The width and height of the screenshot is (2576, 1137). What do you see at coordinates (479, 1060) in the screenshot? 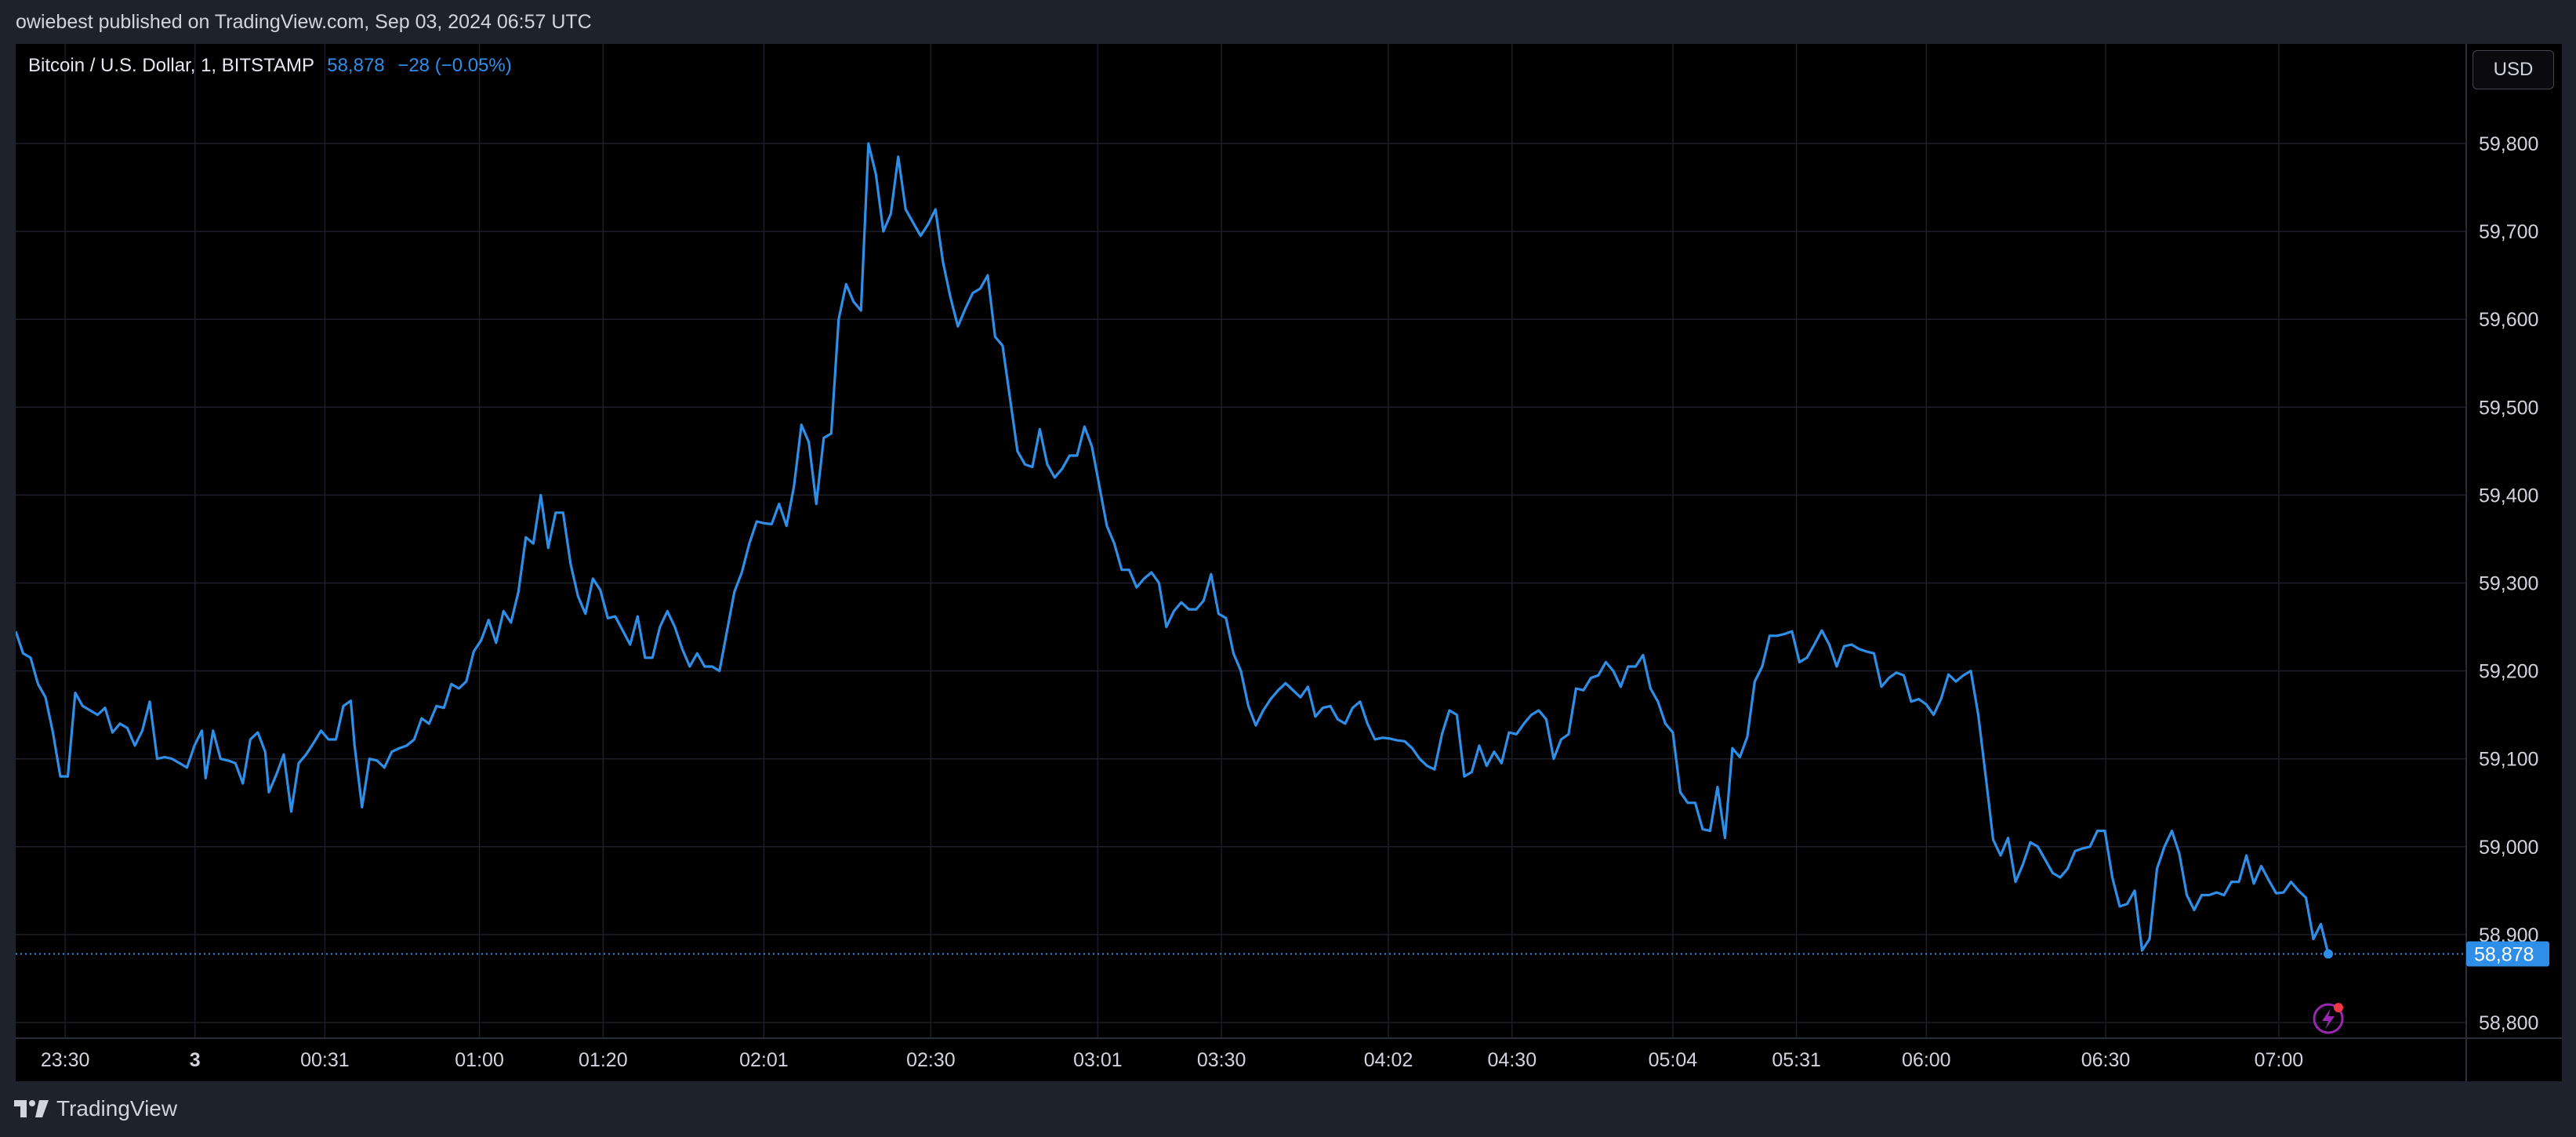
I see `x-tick-label: 01:00` at bounding box center [479, 1060].